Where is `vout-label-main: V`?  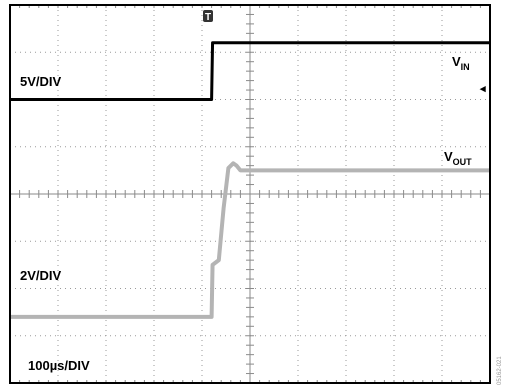
vout-label-main: V is located at coordinates (448, 156).